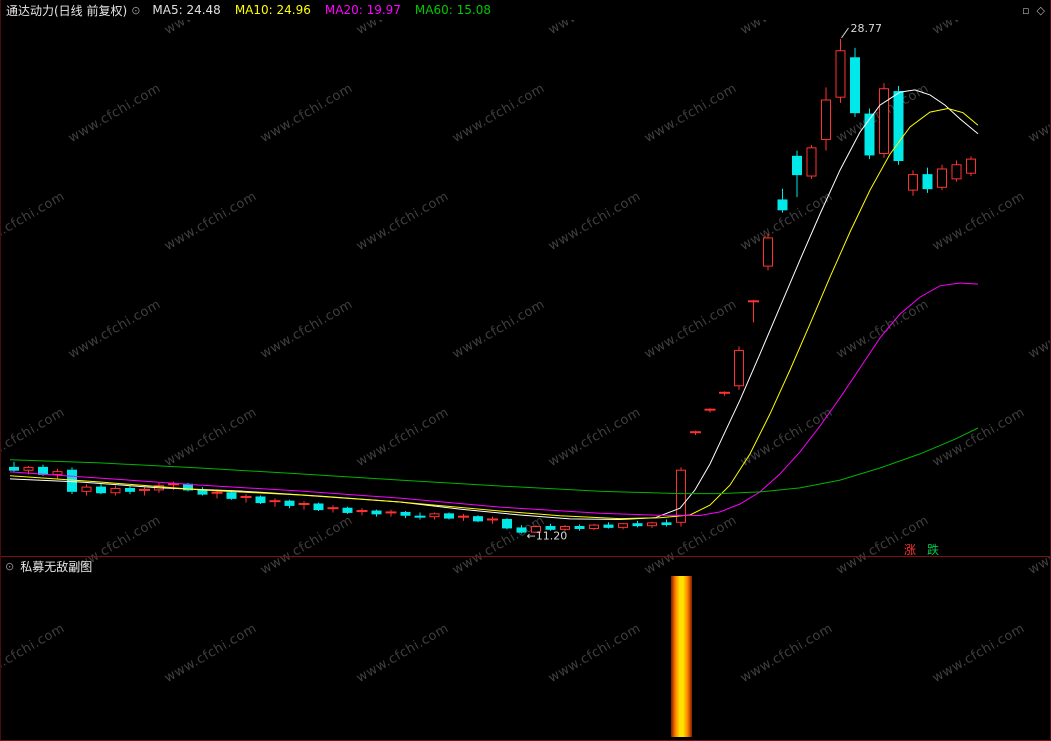  Describe the element at coordinates (10, 566) in the screenshot. I see `subchart-toggle-icon: ⊙` at that location.